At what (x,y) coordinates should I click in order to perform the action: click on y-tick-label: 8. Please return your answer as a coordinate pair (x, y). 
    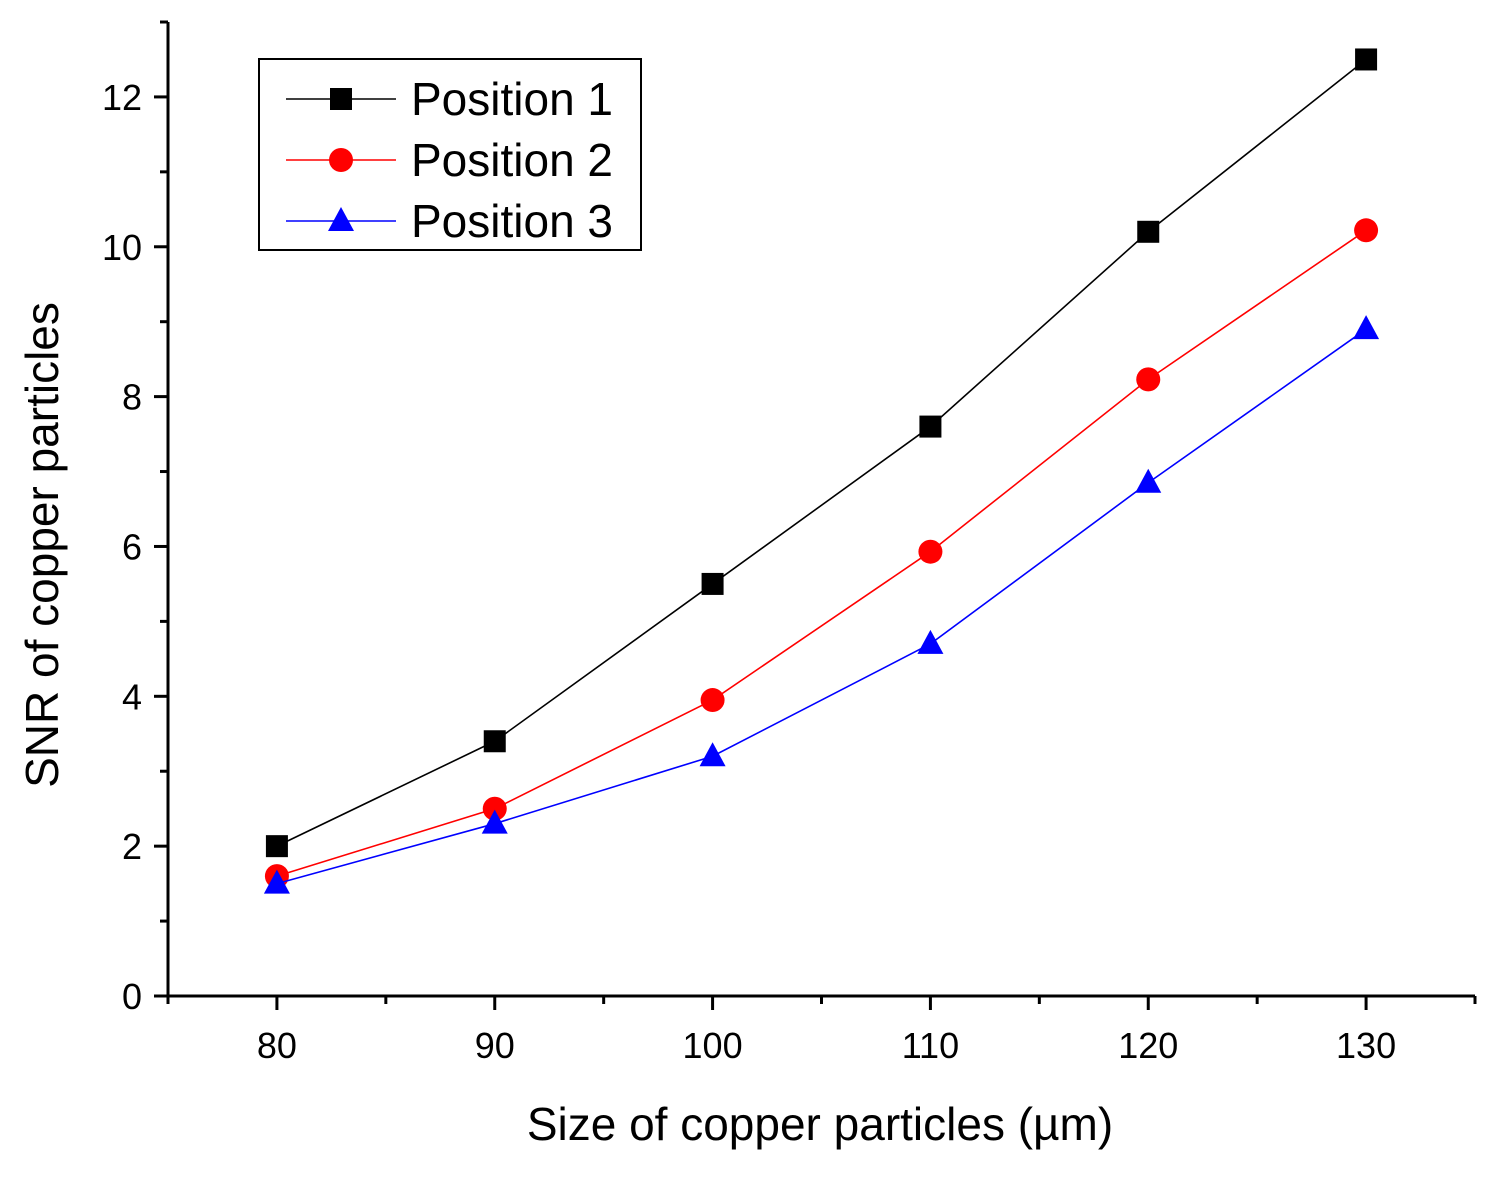
    Looking at the image, I should click on (132, 397).